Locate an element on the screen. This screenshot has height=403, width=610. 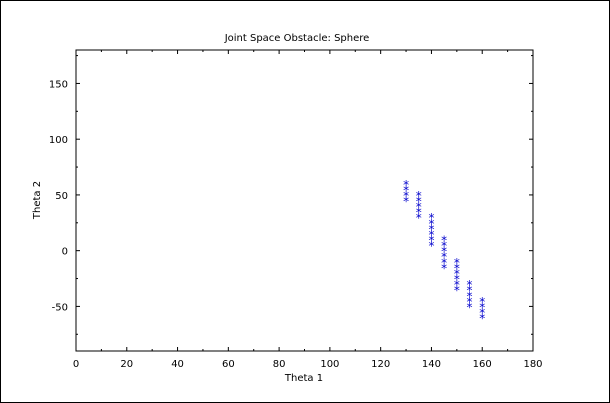
x-tick-label: 100 is located at coordinates (329, 364).